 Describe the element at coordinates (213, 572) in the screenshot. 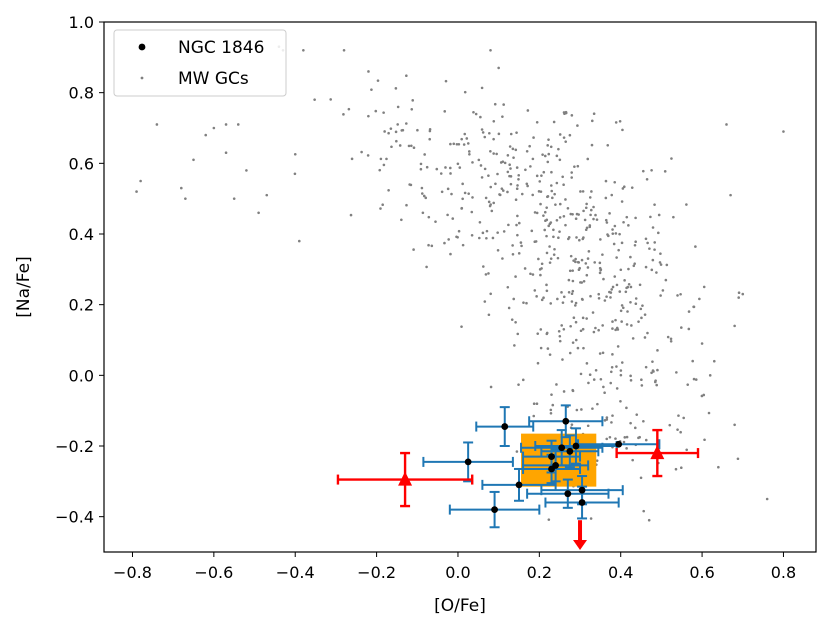

I see `x-tick-label: −0.6` at that location.